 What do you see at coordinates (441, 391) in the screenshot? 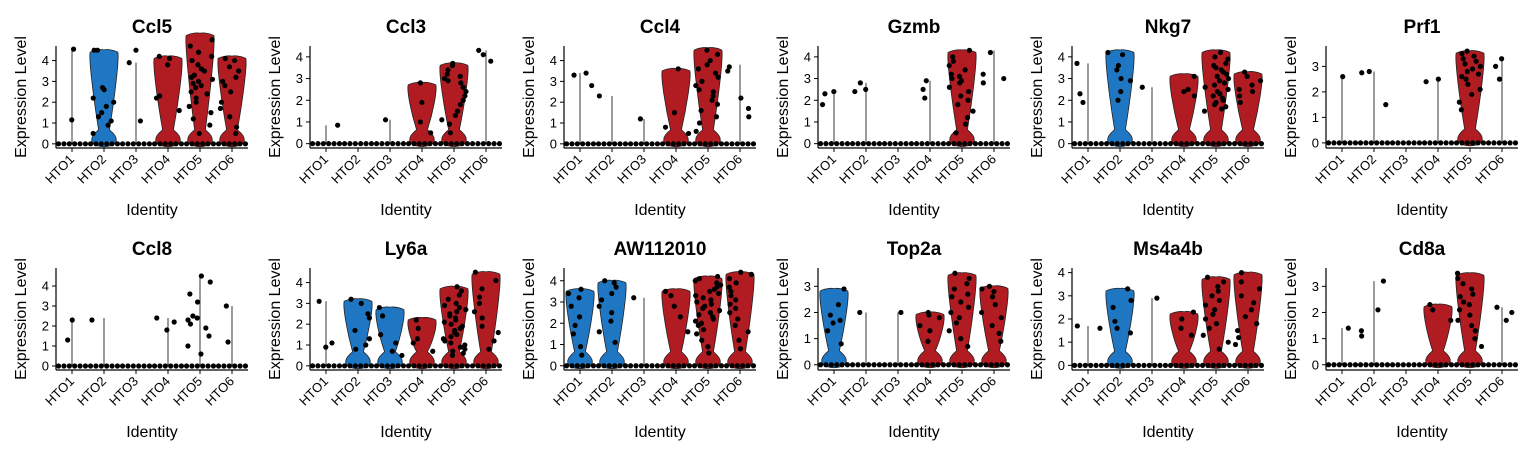
I see `x-tick-label: HTO5` at bounding box center [441, 391].